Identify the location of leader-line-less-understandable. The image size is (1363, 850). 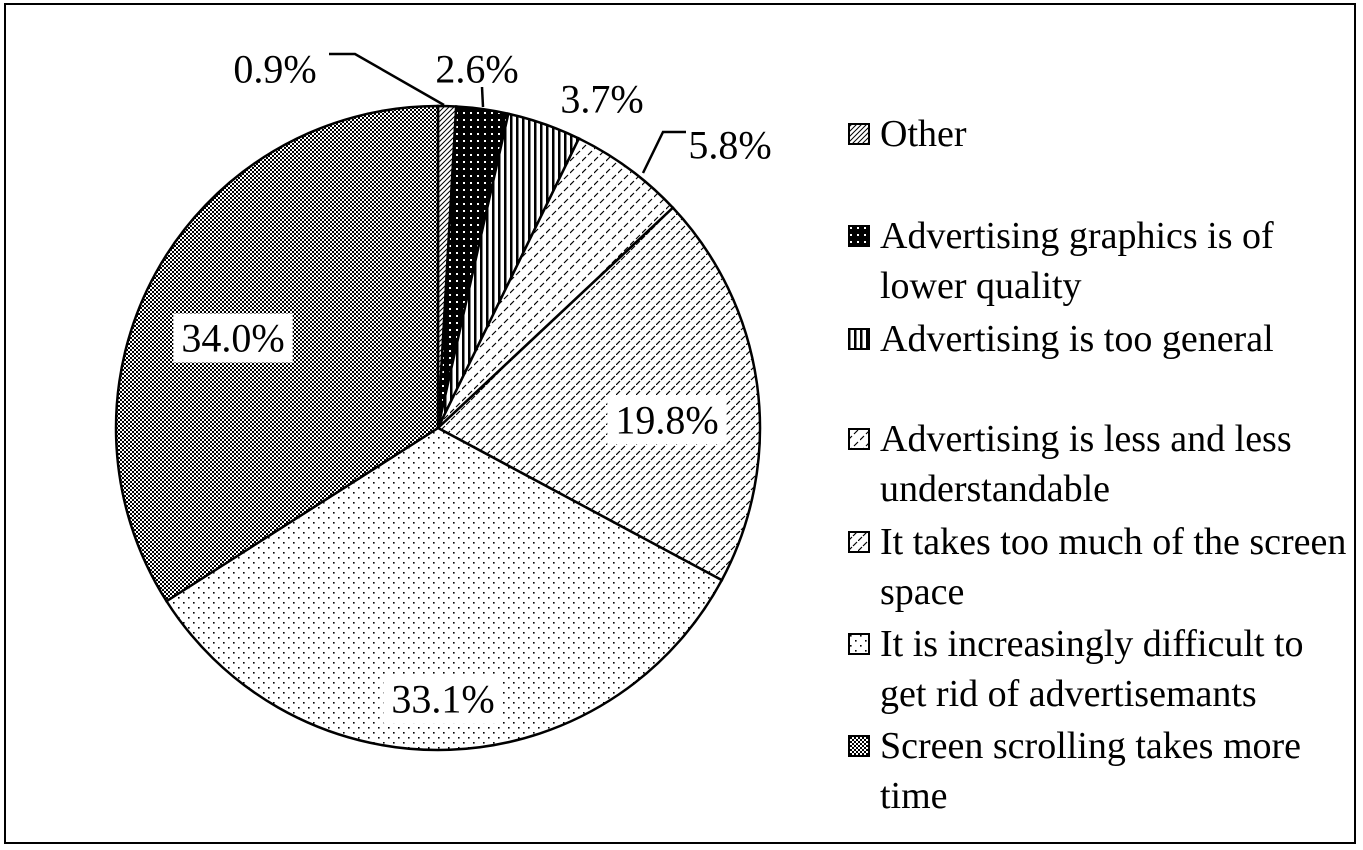
(663, 152).